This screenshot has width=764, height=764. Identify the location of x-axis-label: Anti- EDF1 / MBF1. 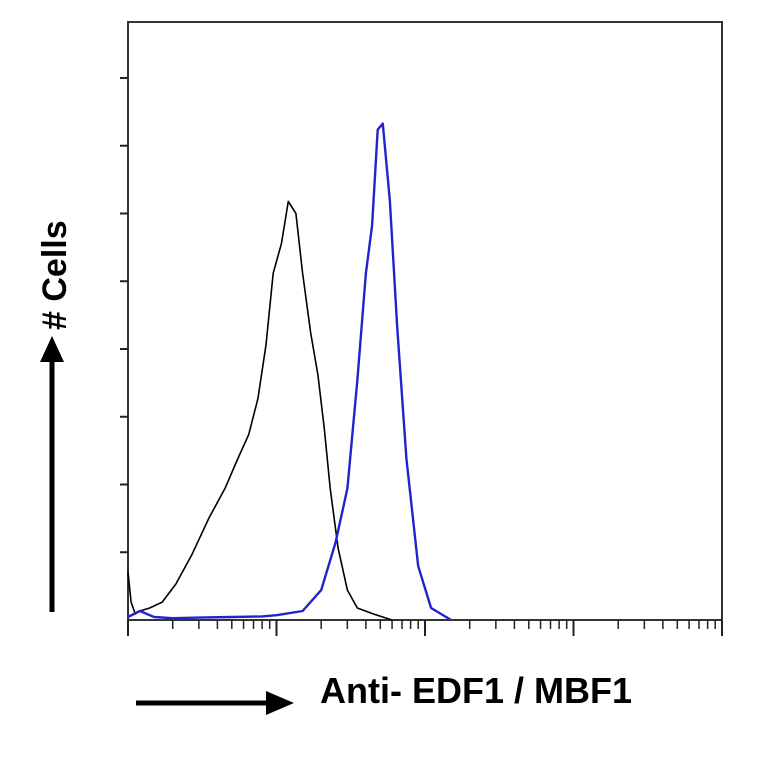
(476, 690).